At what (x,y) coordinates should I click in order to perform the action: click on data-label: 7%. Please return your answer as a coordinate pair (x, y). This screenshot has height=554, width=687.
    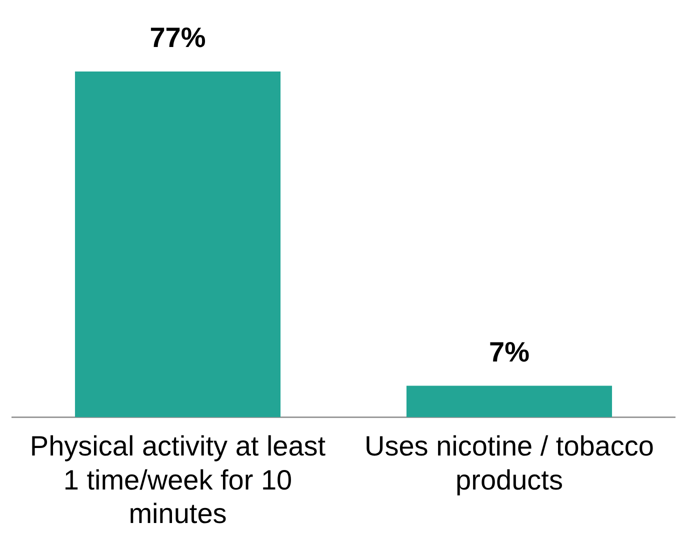
    Looking at the image, I should click on (509, 352).